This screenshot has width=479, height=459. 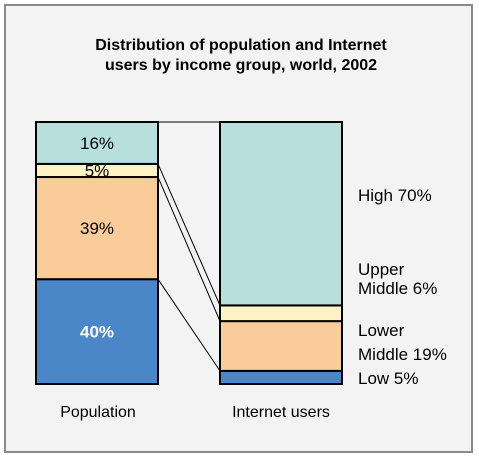 What do you see at coordinates (397, 288) in the screenshot?
I see `legend-label-upper-middle-line-2: Middle 6%` at bounding box center [397, 288].